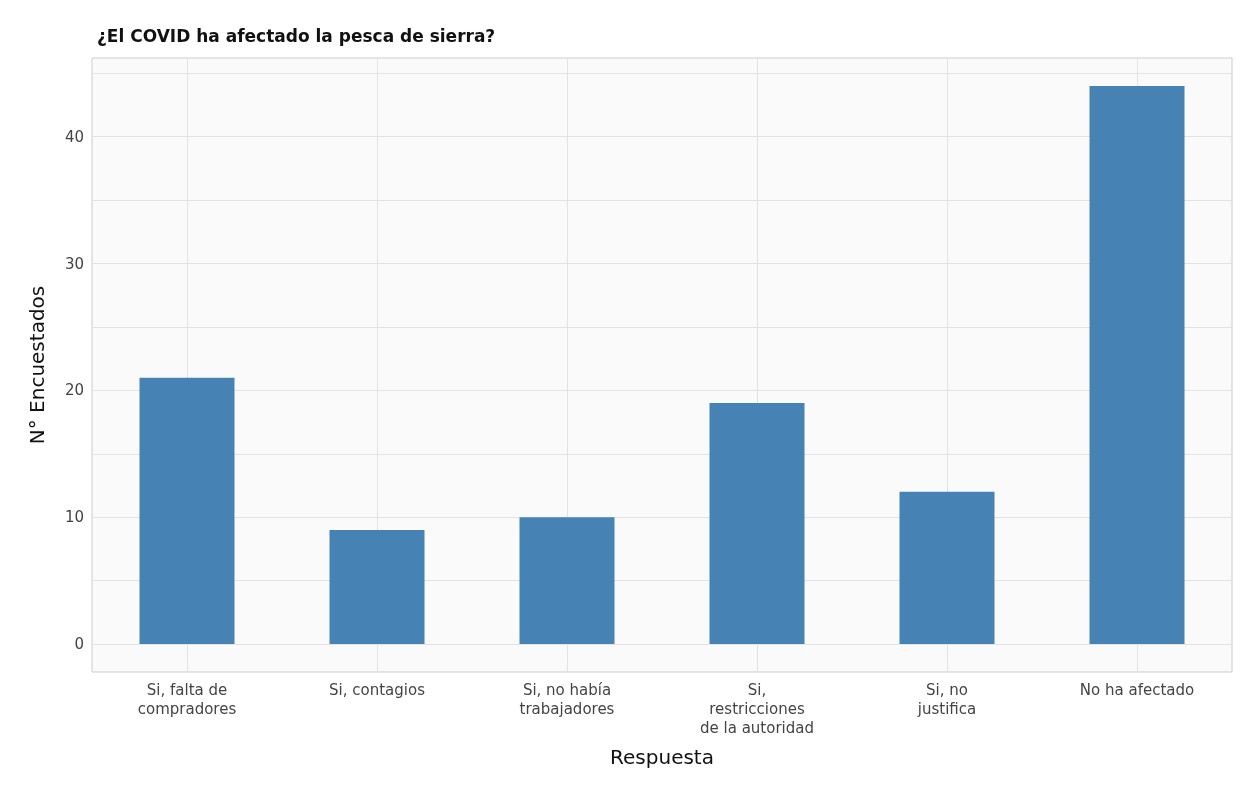  What do you see at coordinates (567, 699) in the screenshot?
I see `x-tick-label: Si, no había trabajadores` at bounding box center [567, 699].